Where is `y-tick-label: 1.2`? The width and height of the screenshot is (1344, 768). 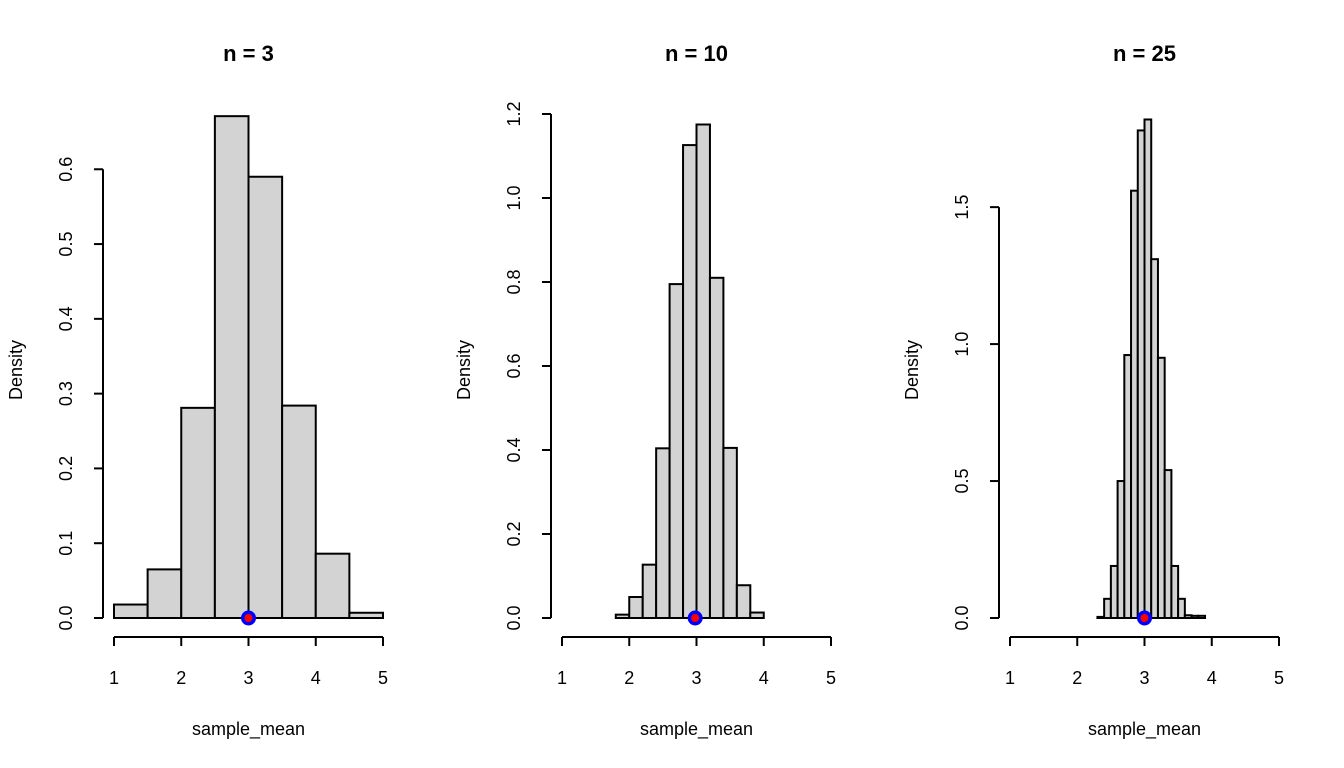 y-tick-label: 1.2 is located at coordinates (514, 113).